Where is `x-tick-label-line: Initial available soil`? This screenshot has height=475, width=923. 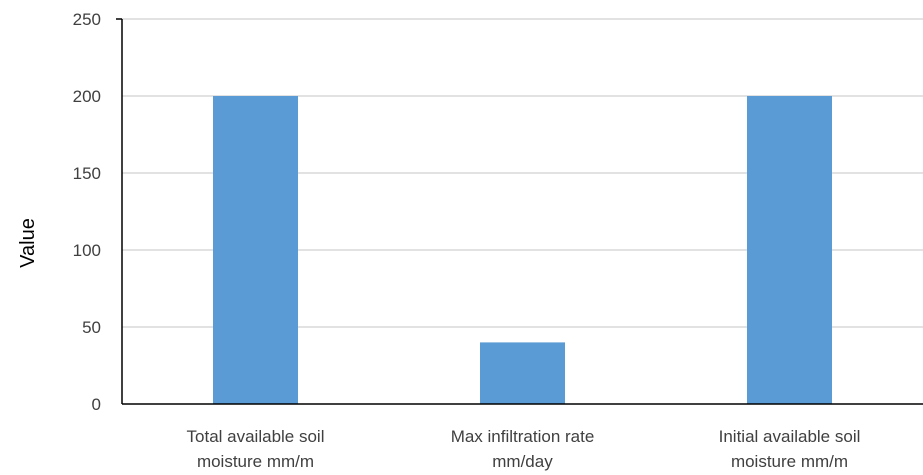 x-tick-label-line: Initial available soil is located at coordinates (790, 436).